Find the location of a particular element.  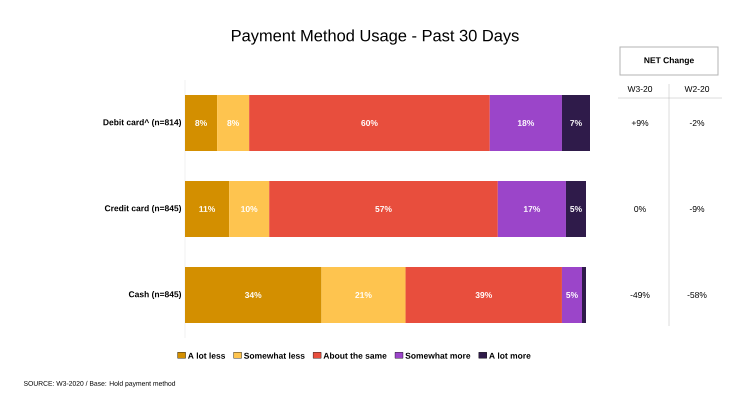

data-label: 18% is located at coordinates (526, 123).